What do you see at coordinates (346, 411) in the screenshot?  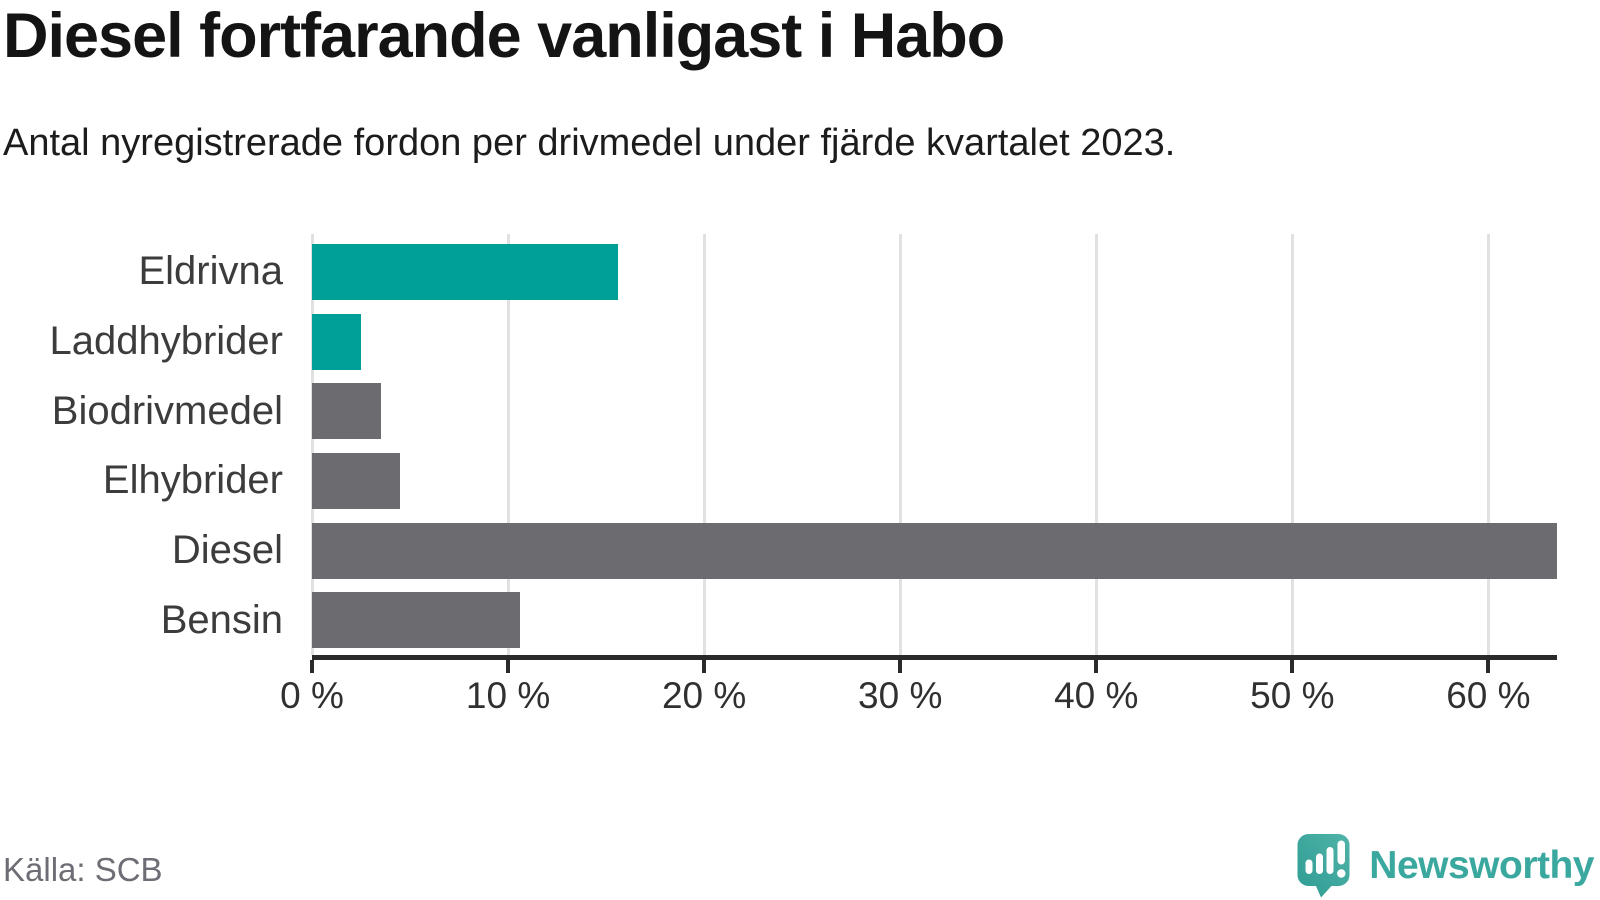 I see `bar-biodrivmedel` at bounding box center [346, 411].